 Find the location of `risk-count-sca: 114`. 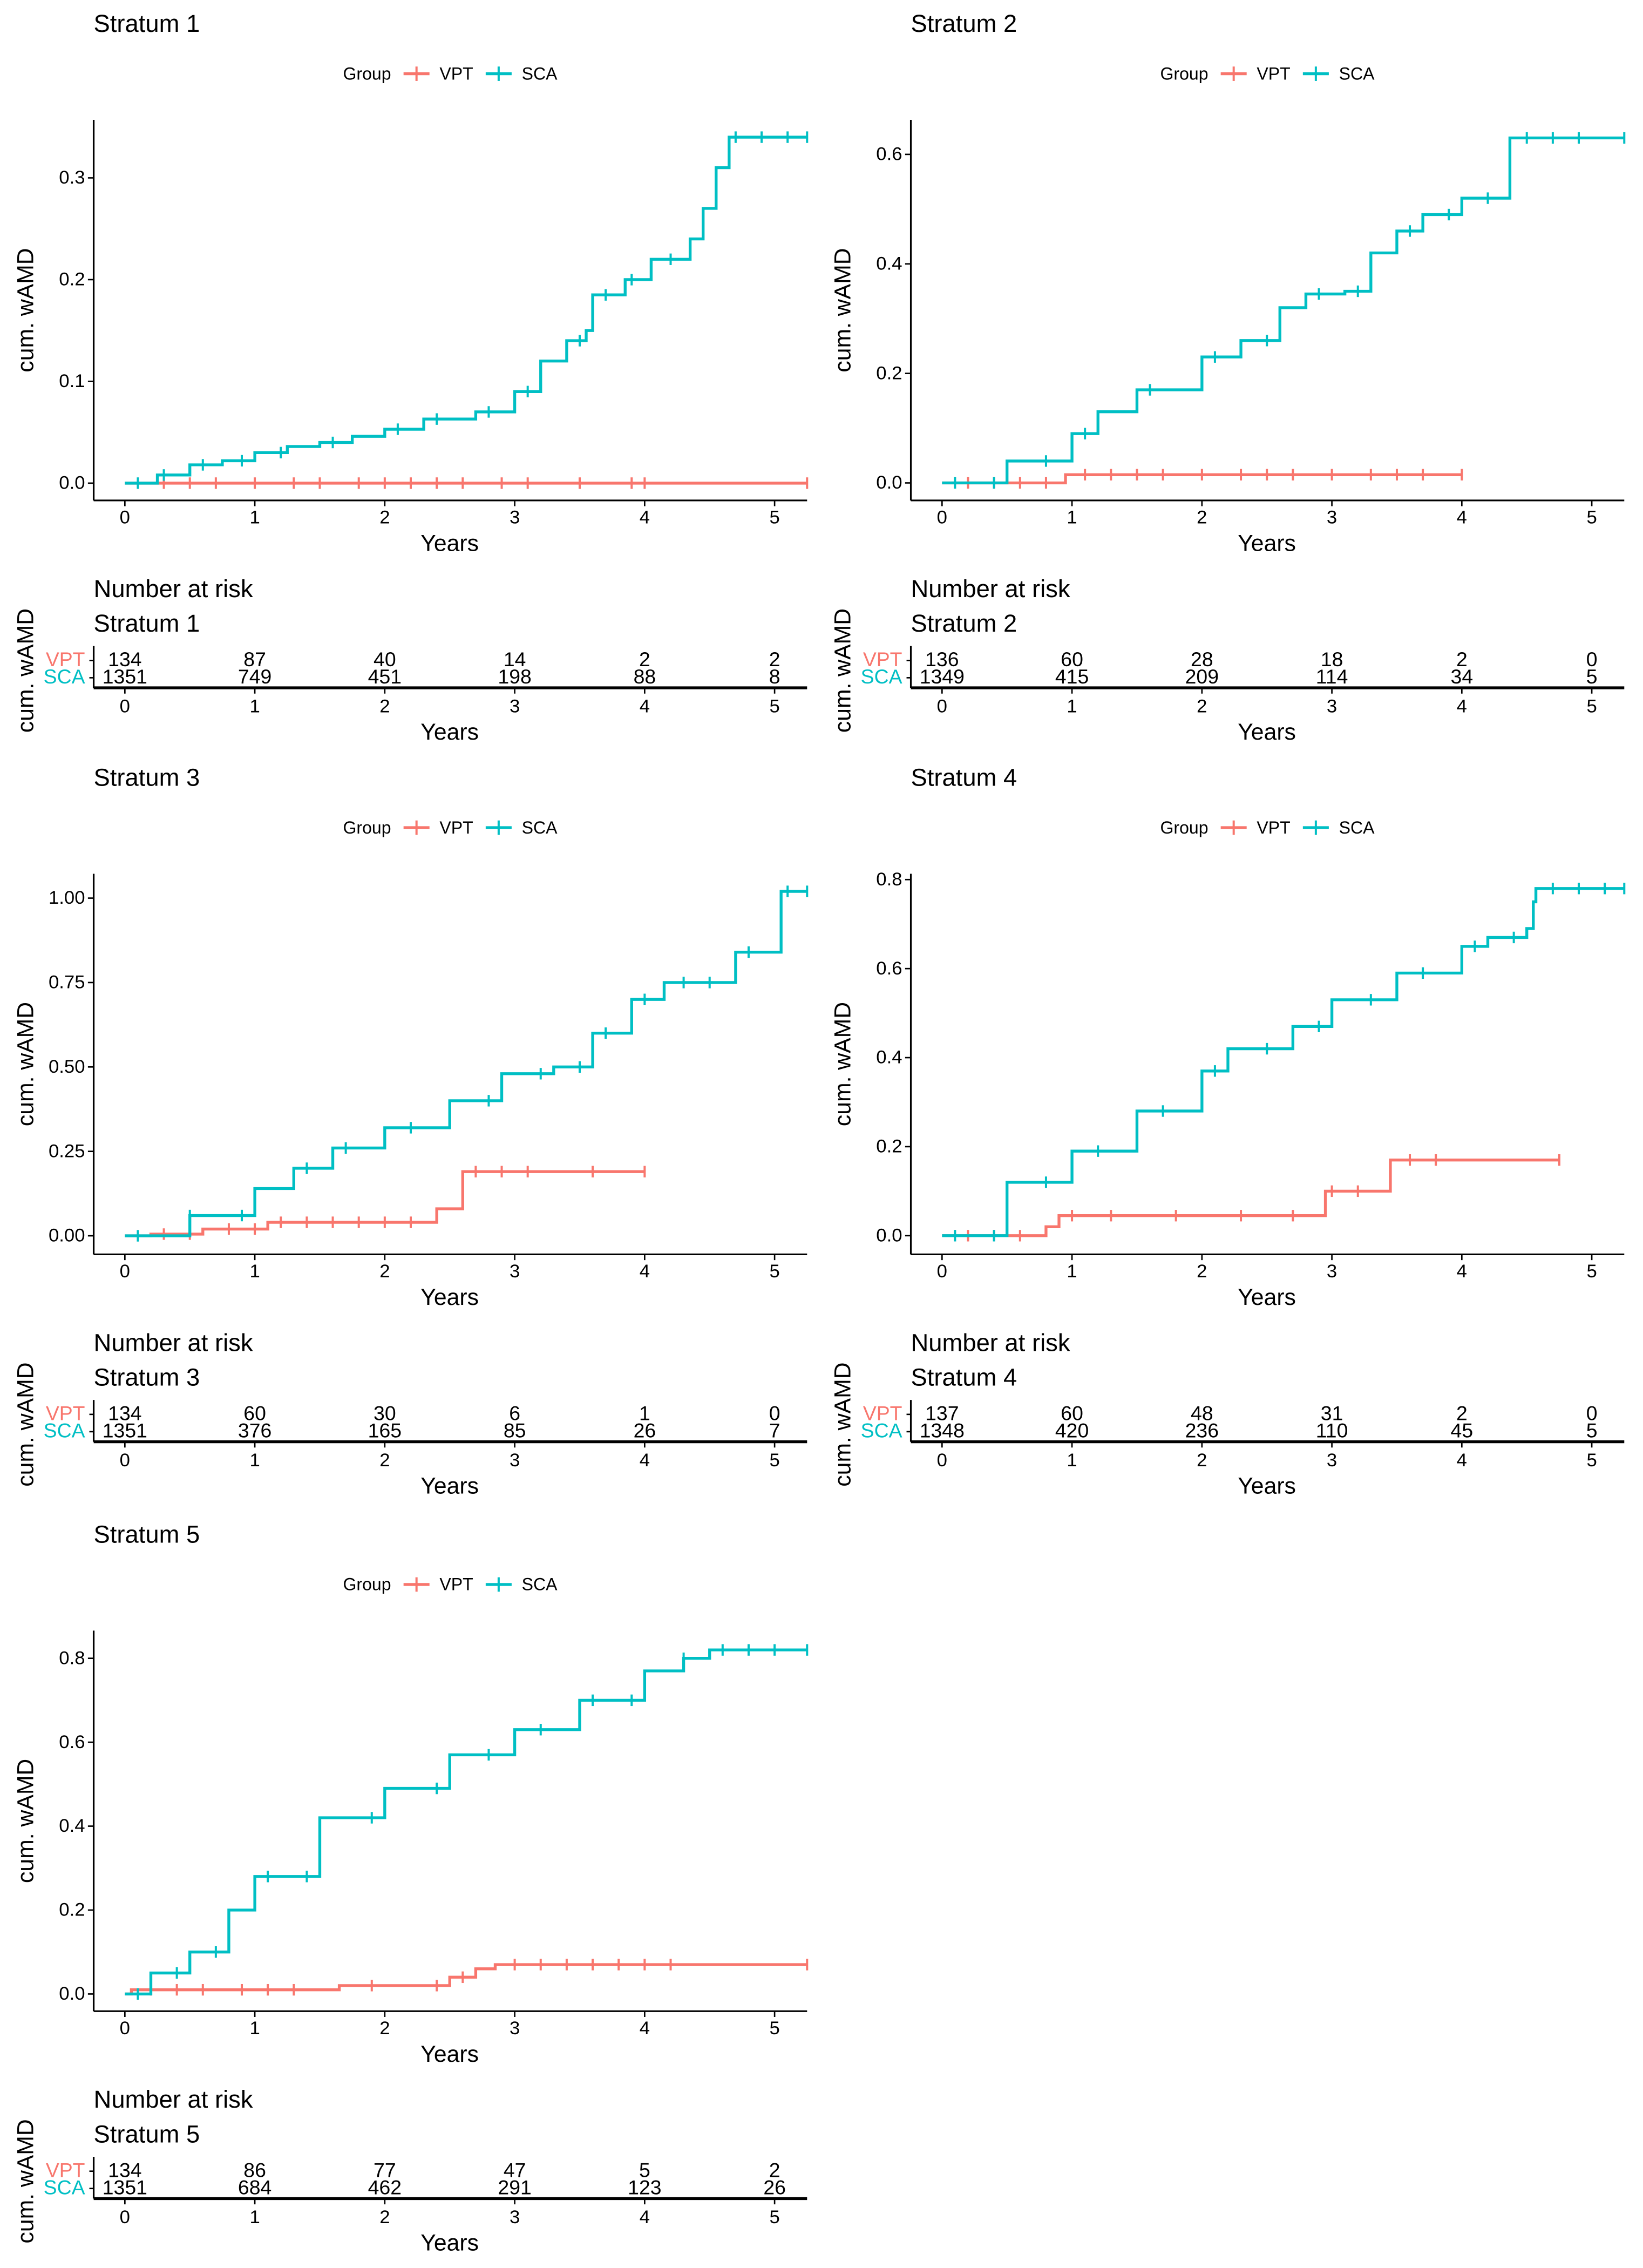

risk-count-sca: 114 is located at coordinates (1332, 676).